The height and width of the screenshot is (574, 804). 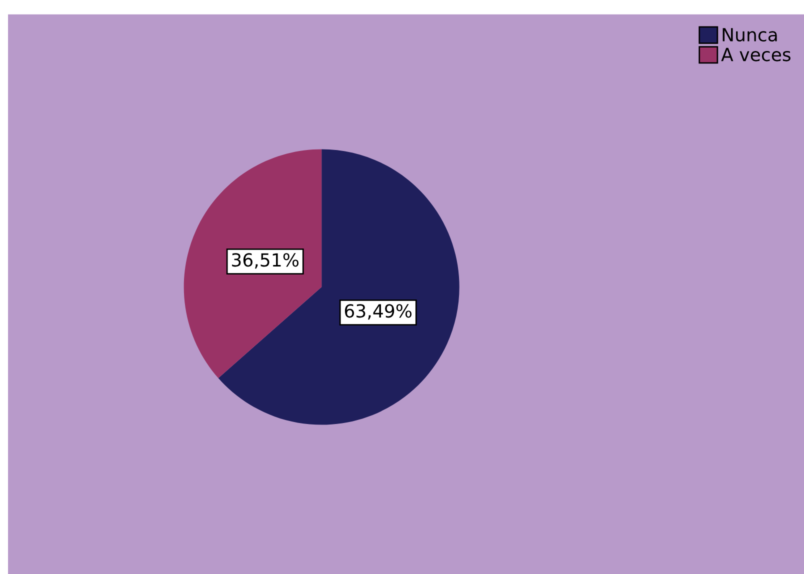 I want to click on data-label: 63,49%, so click(x=378, y=312).